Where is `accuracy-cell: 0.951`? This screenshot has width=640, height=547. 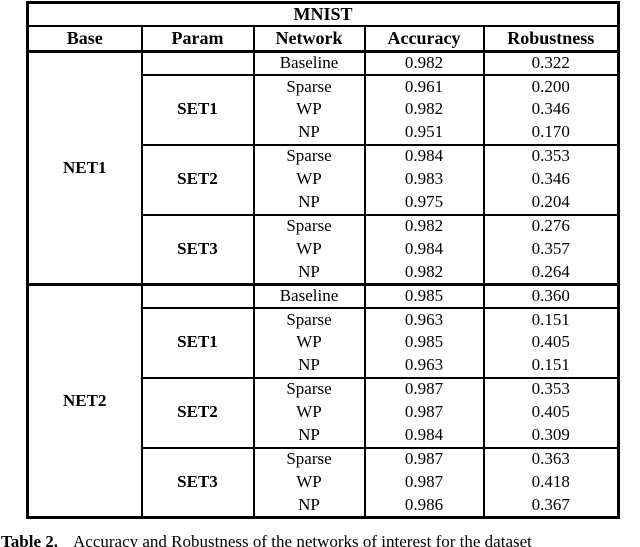
accuracy-cell: 0.951 is located at coordinates (424, 133).